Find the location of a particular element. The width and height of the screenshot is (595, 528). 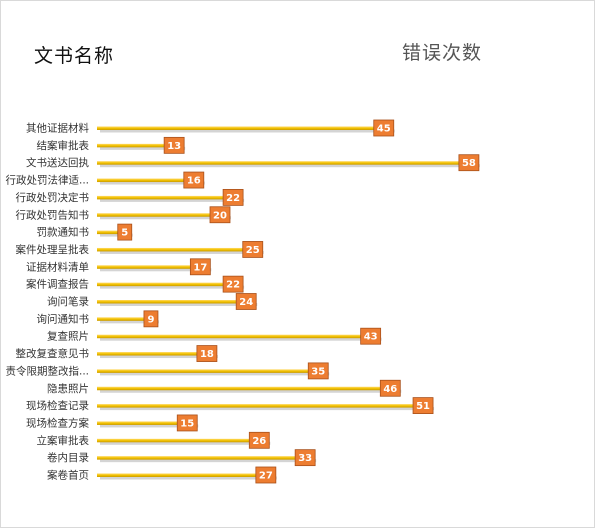

value-label: 16 is located at coordinates (194, 181).